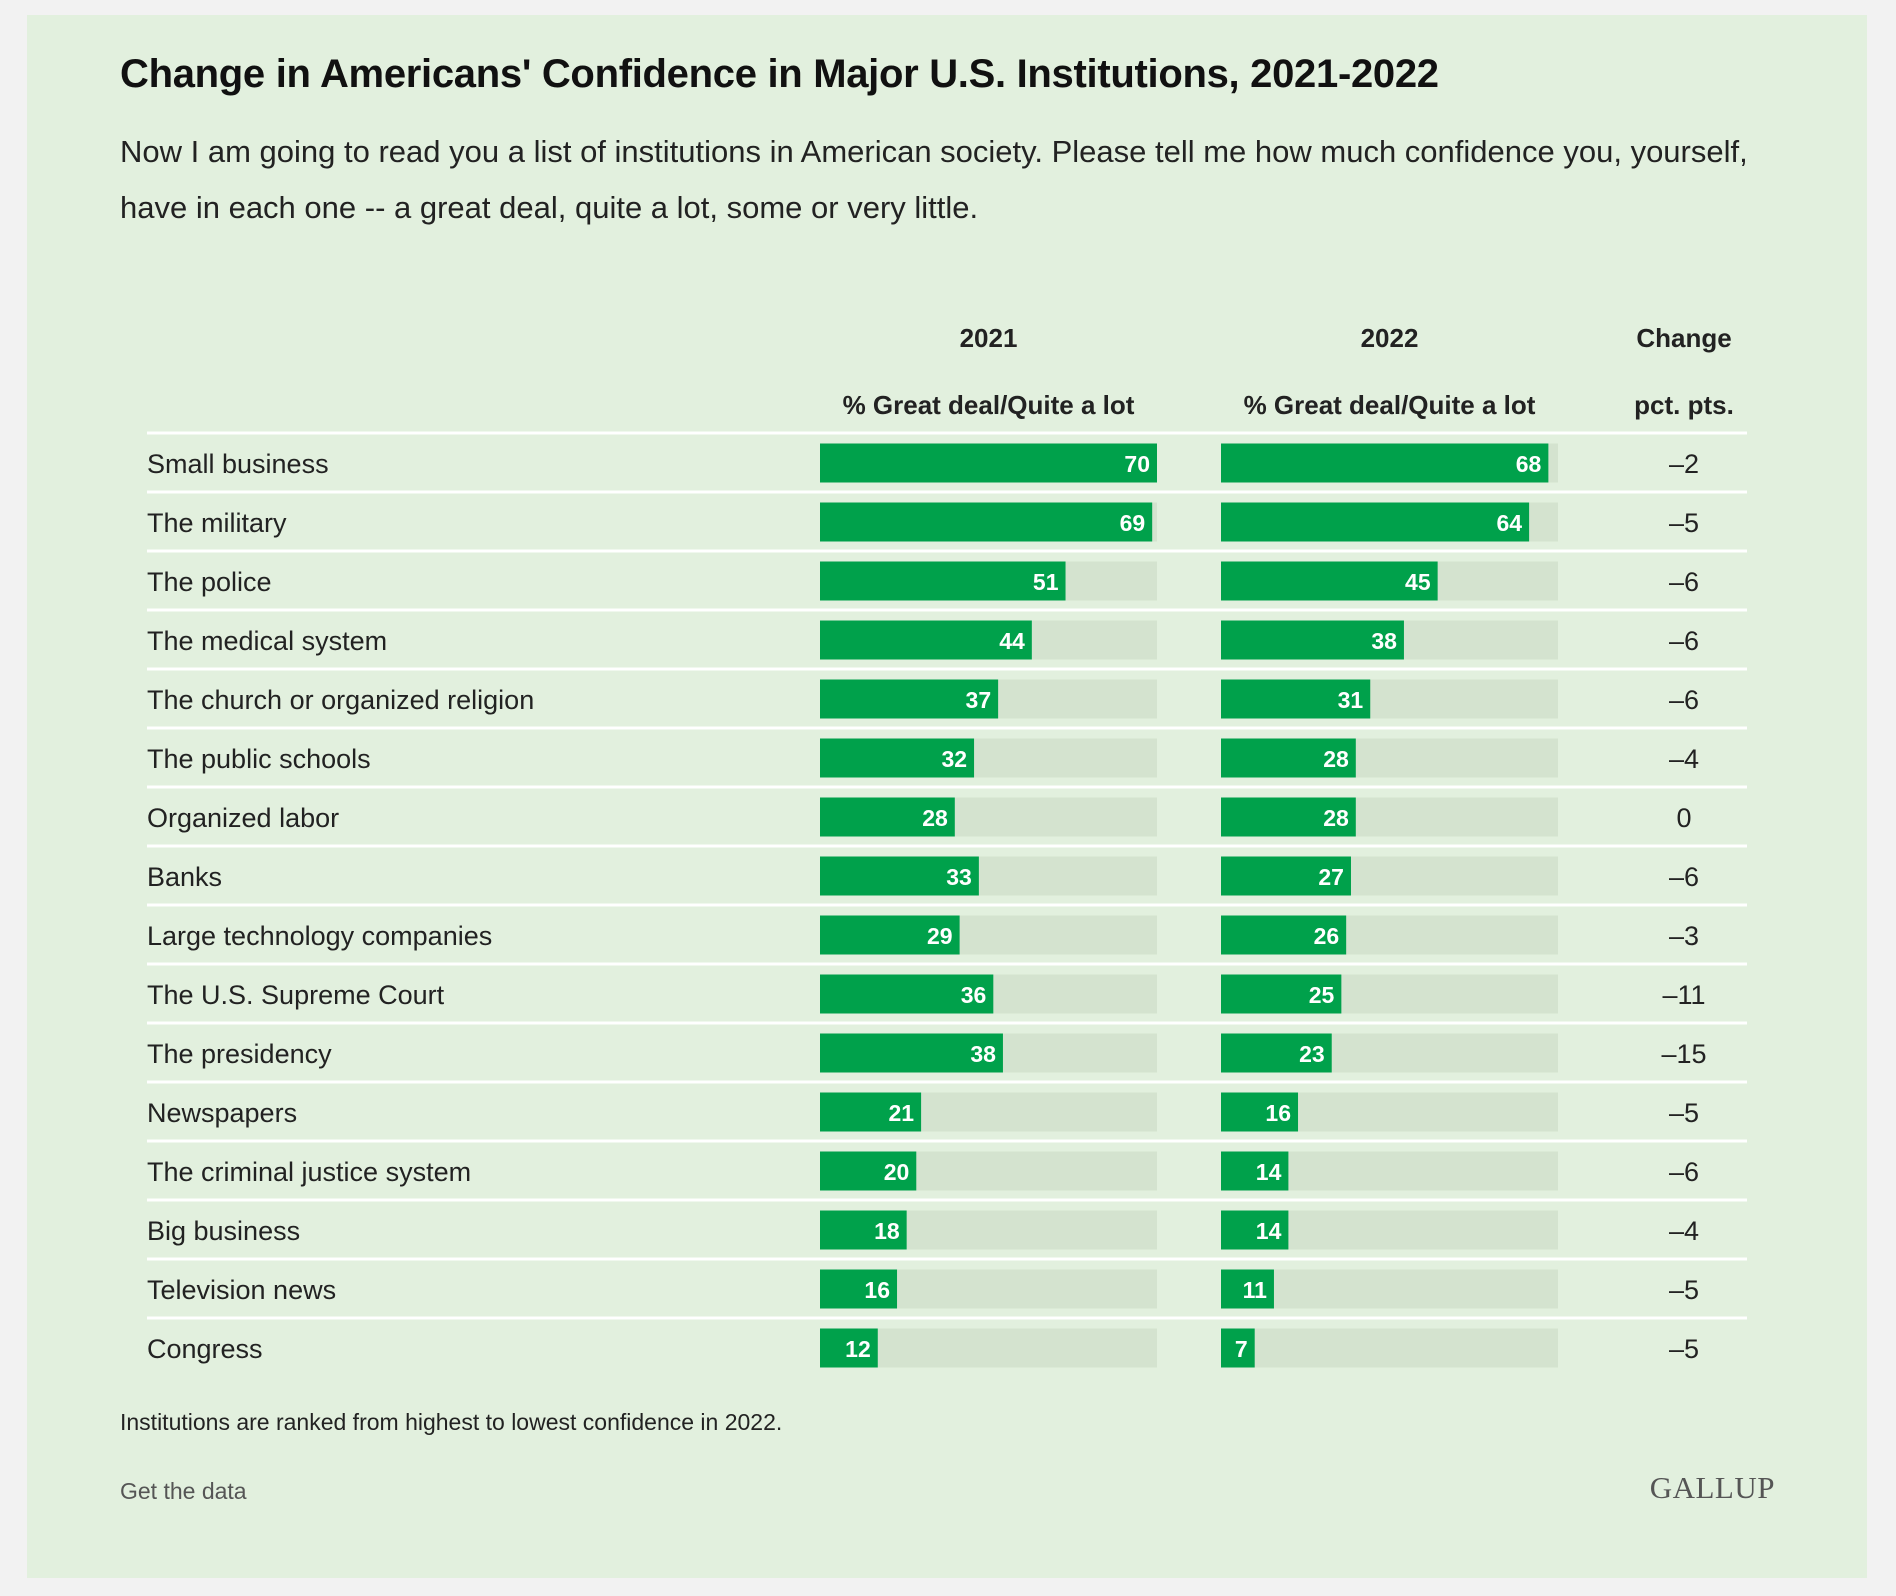  What do you see at coordinates (1390, 338) in the screenshot?
I see `header-2022-title: 2022` at bounding box center [1390, 338].